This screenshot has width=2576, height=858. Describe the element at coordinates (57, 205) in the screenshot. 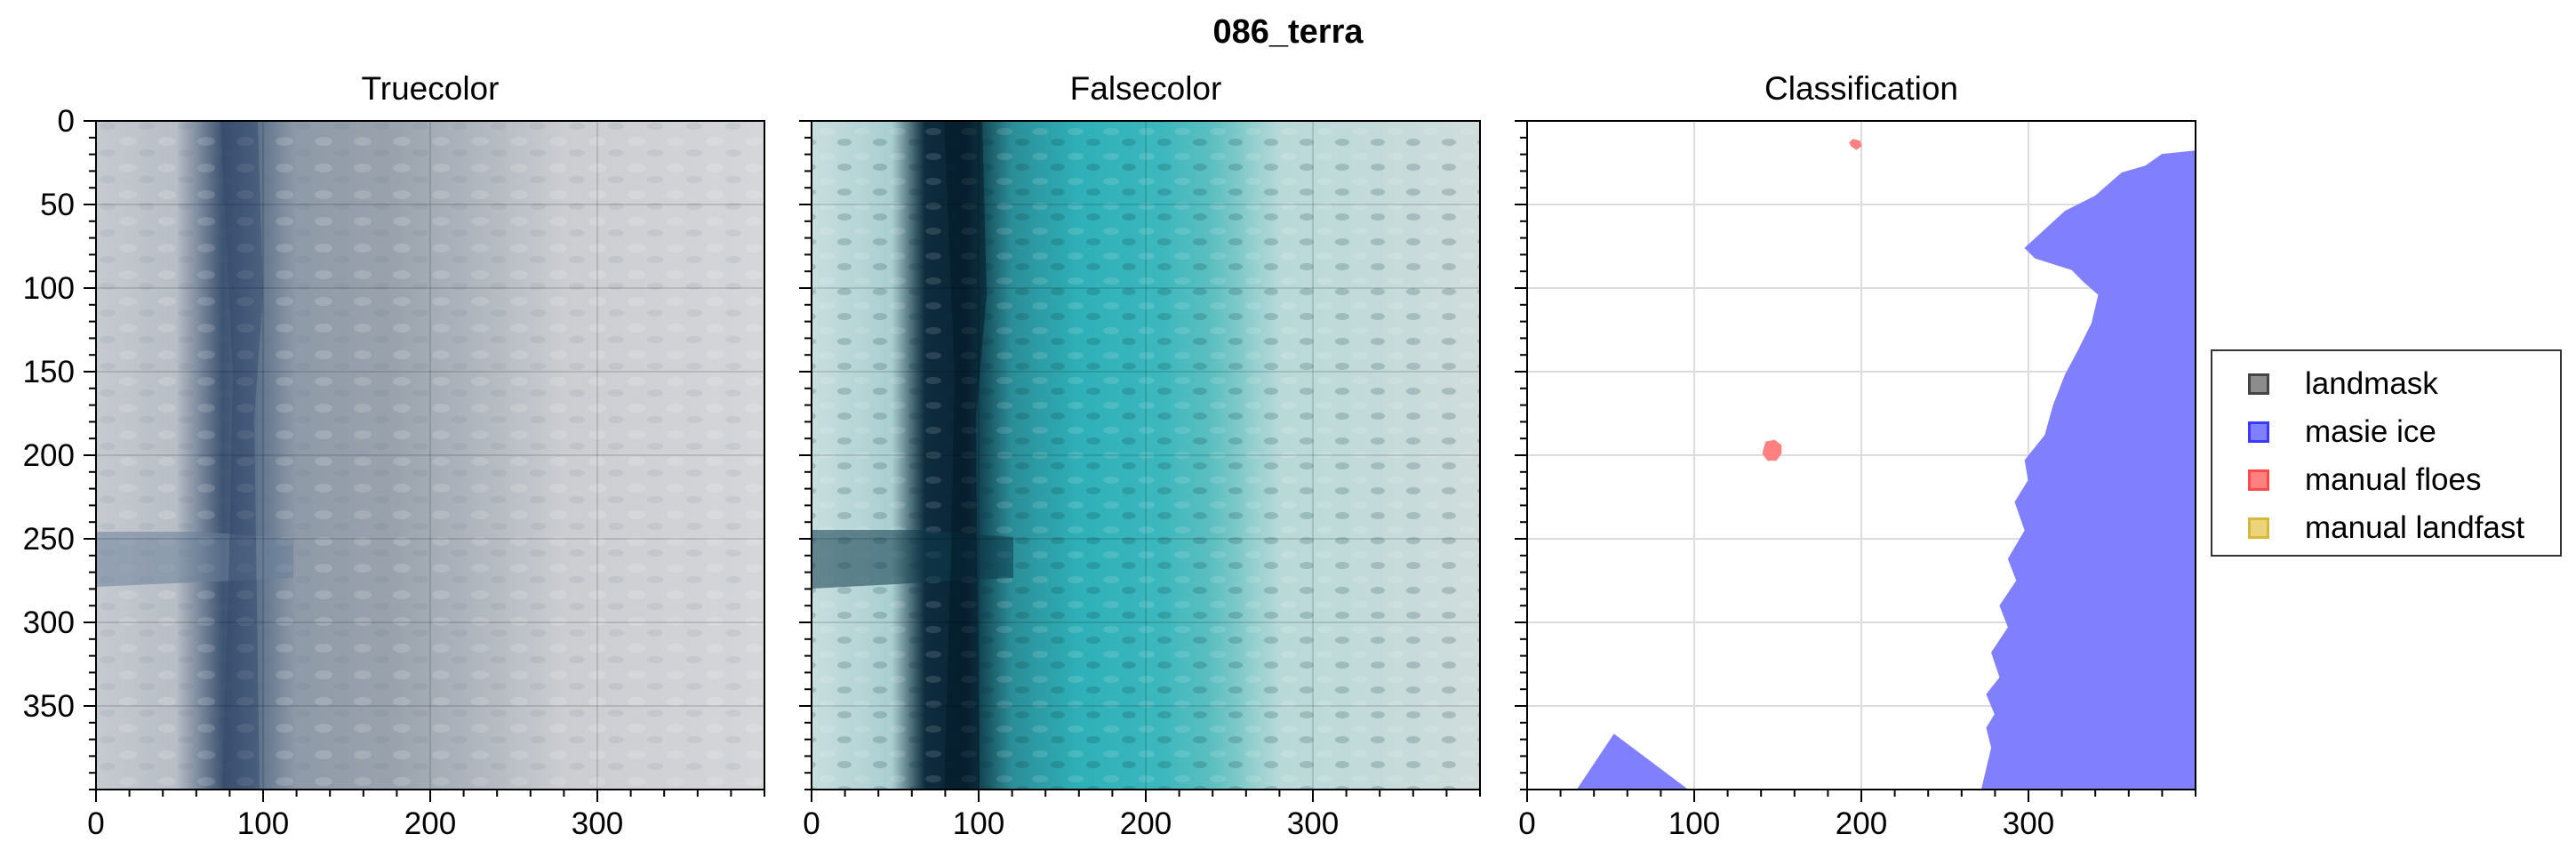

I see `truecolor-y-tick-label: 50` at that location.